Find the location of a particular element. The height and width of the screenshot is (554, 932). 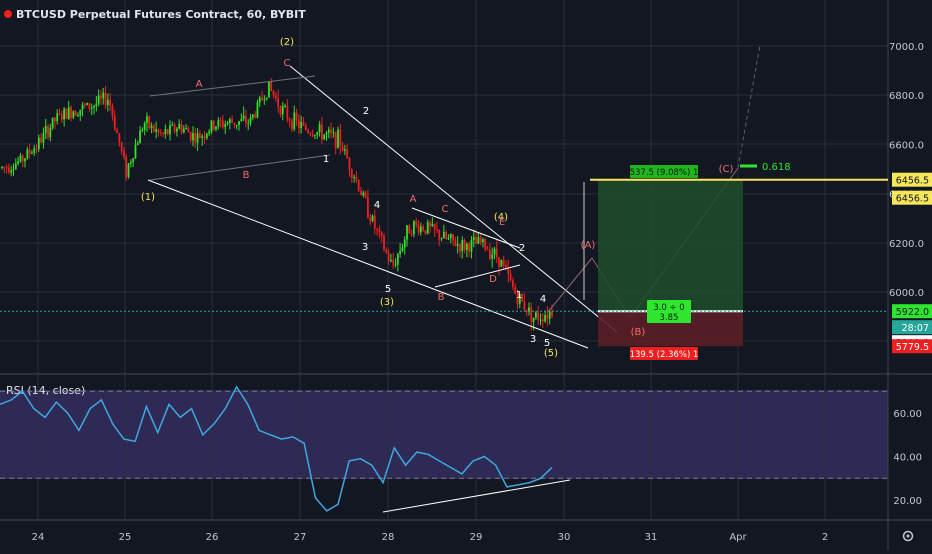

wave-label-red: D is located at coordinates (493, 279).